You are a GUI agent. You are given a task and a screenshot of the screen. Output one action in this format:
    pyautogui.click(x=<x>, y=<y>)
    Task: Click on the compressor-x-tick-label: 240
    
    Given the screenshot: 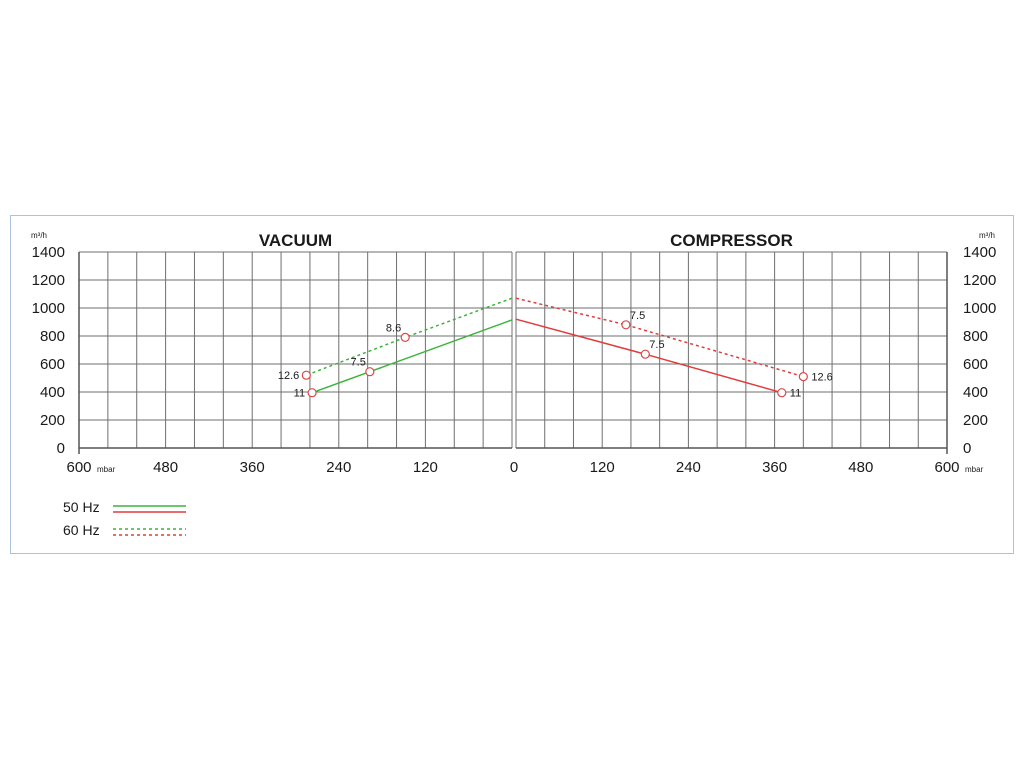 What is the action you would take?
    pyautogui.click(x=688, y=467)
    